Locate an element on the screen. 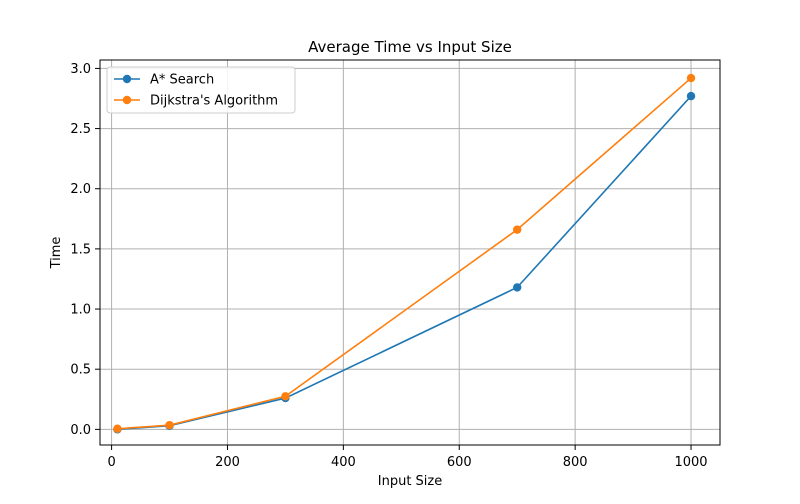 This screenshot has height=504, width=800. y-tick-label: 1.0 is located at coordinates (80, 310).